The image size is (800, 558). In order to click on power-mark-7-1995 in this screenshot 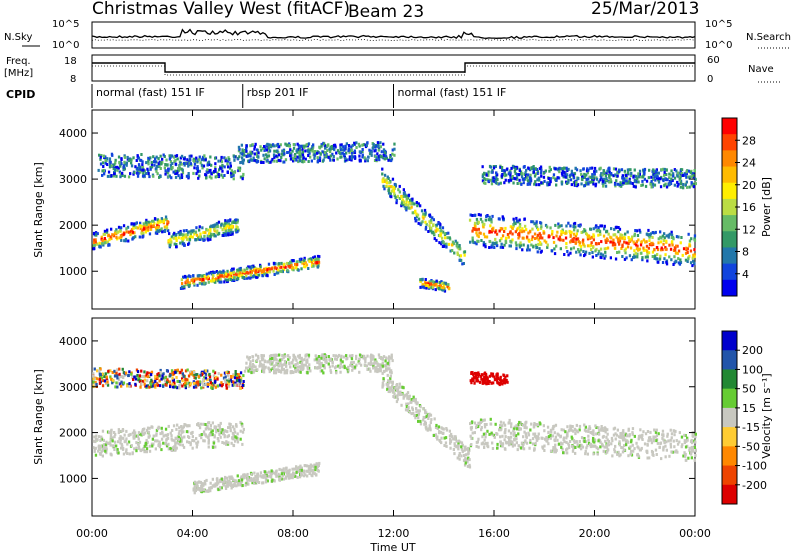, I will do `click(556, 236)`.